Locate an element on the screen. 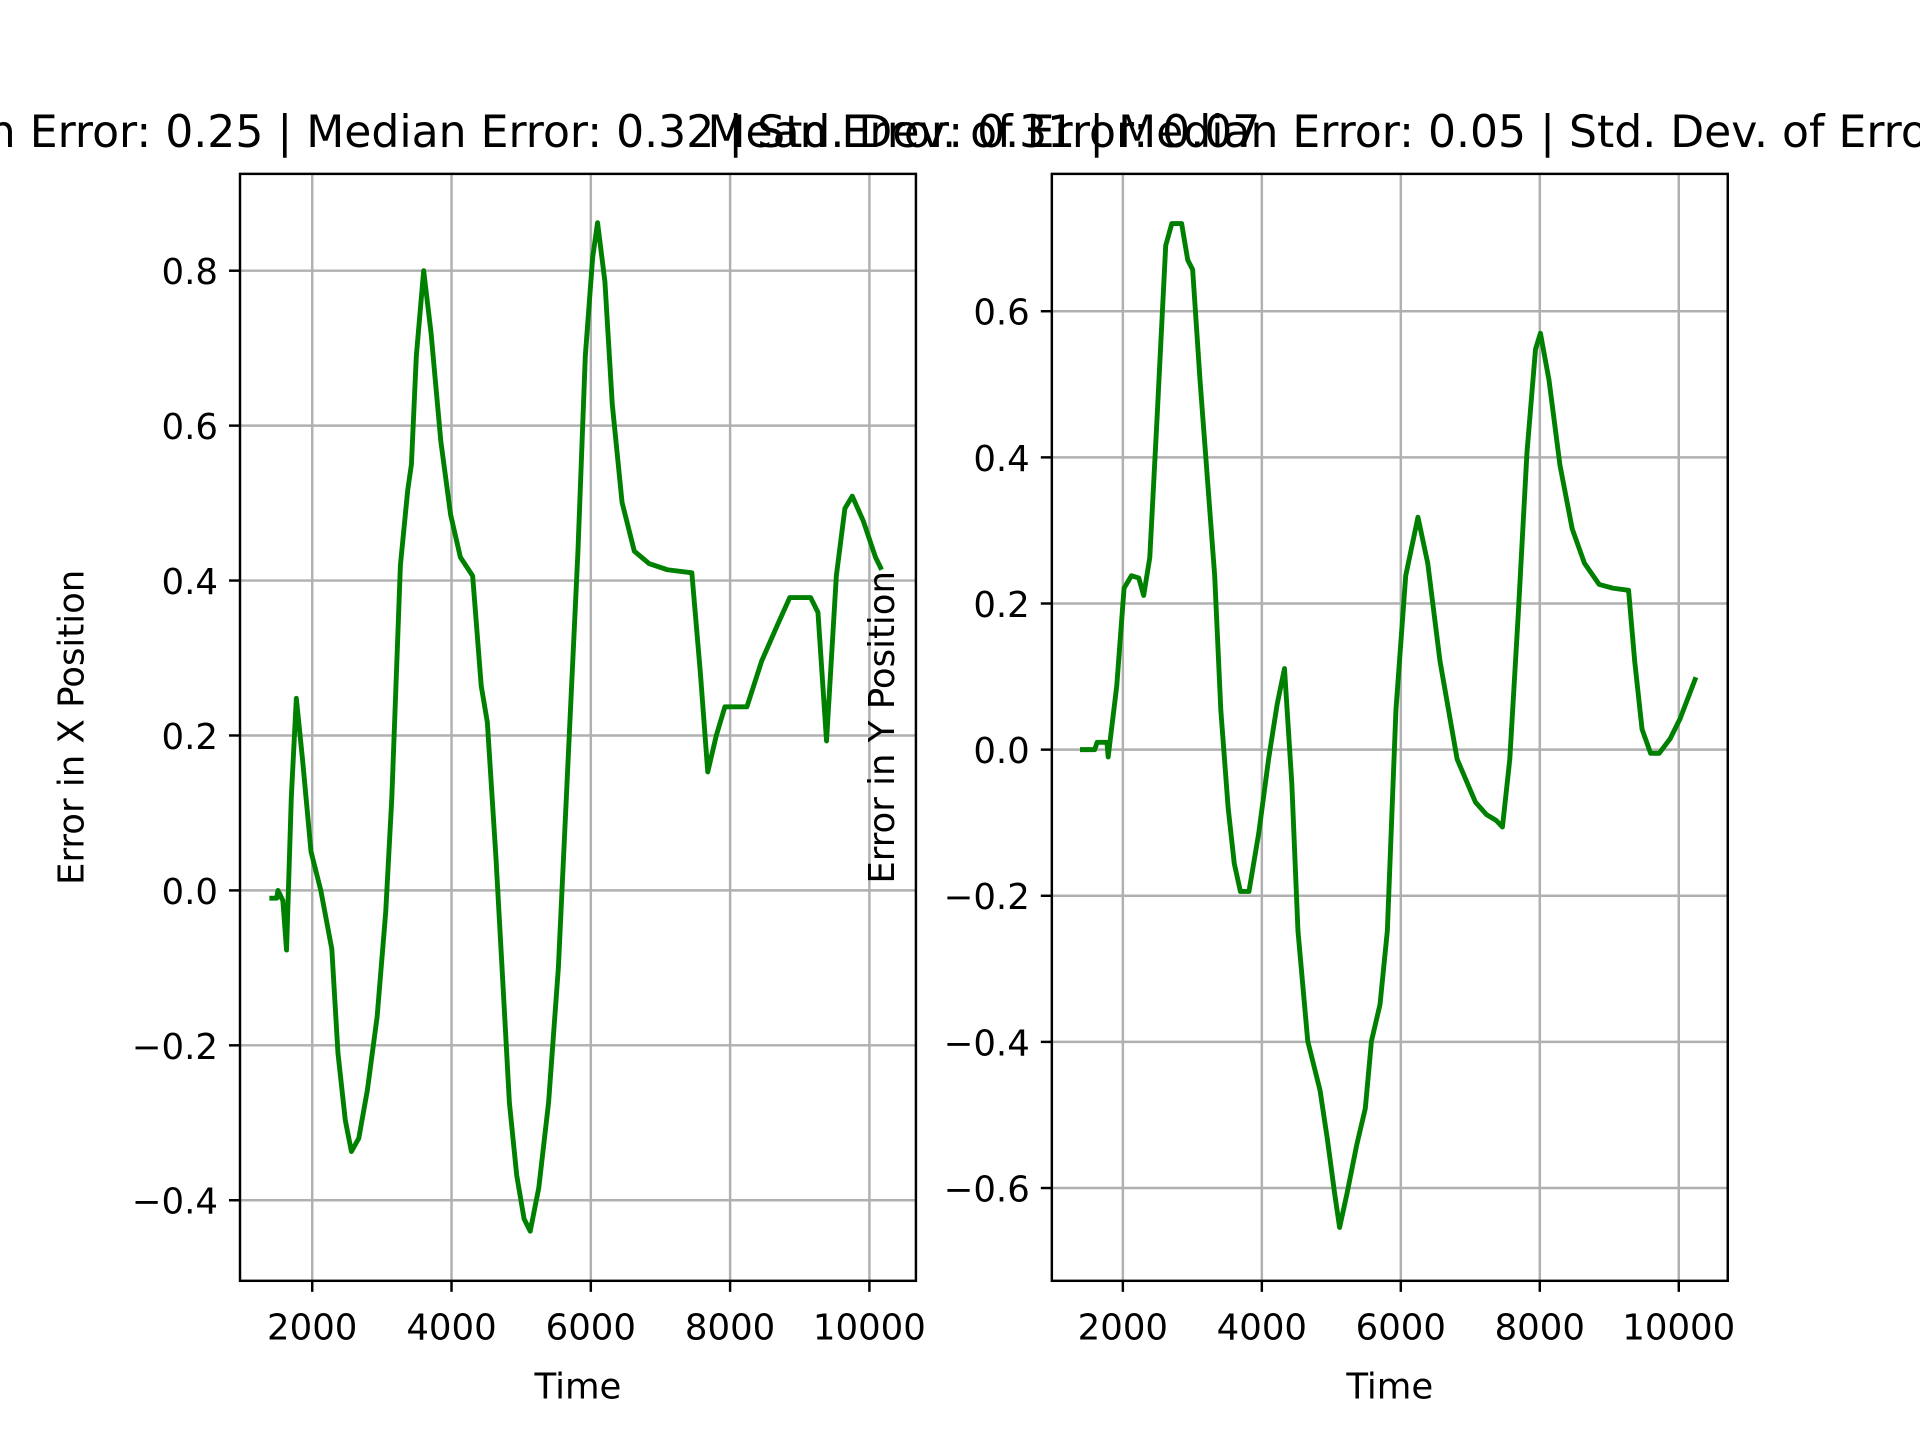  y-tick-label: −0.6 is located at coordinates (987, 1189).